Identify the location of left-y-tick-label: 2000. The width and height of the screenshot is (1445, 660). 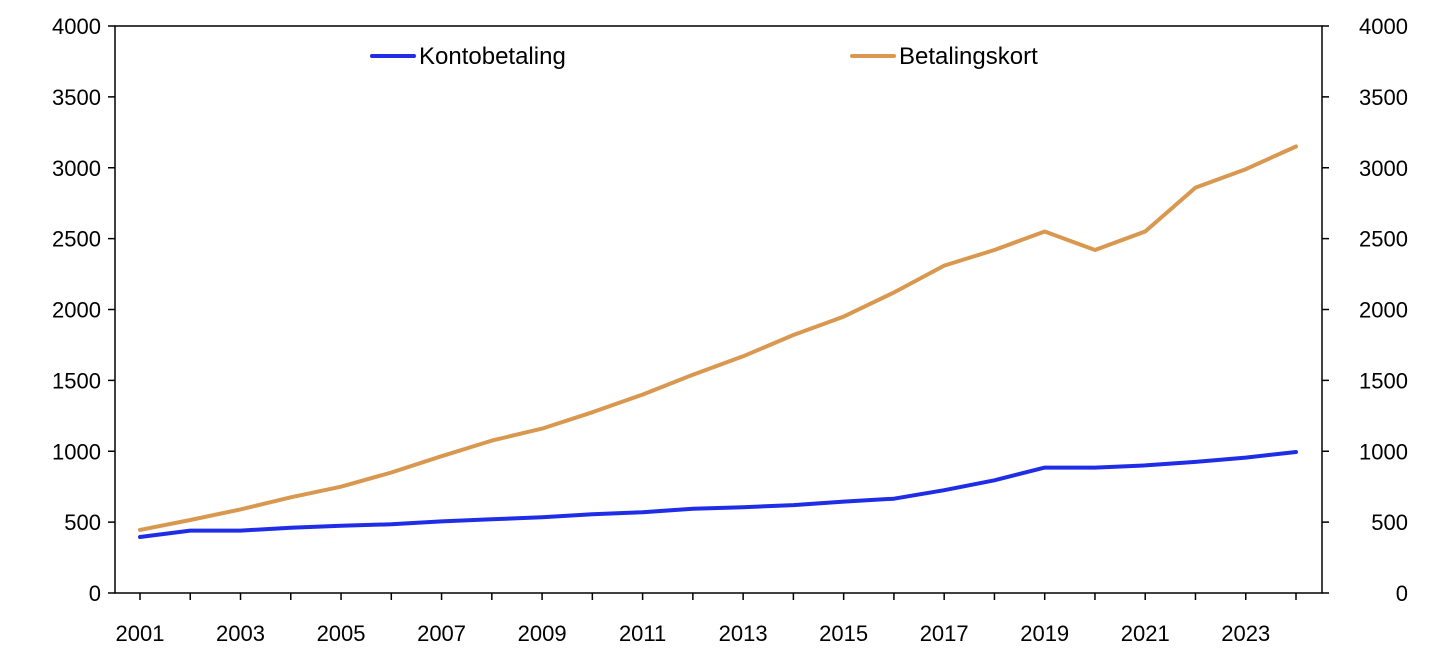
(76, 310).